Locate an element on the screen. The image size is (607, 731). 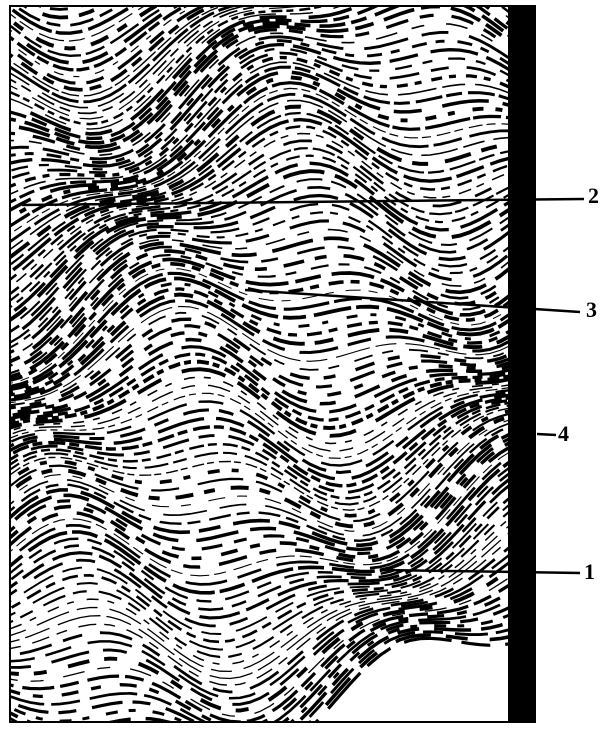
edge-strip is located at coordinates (521, 364).